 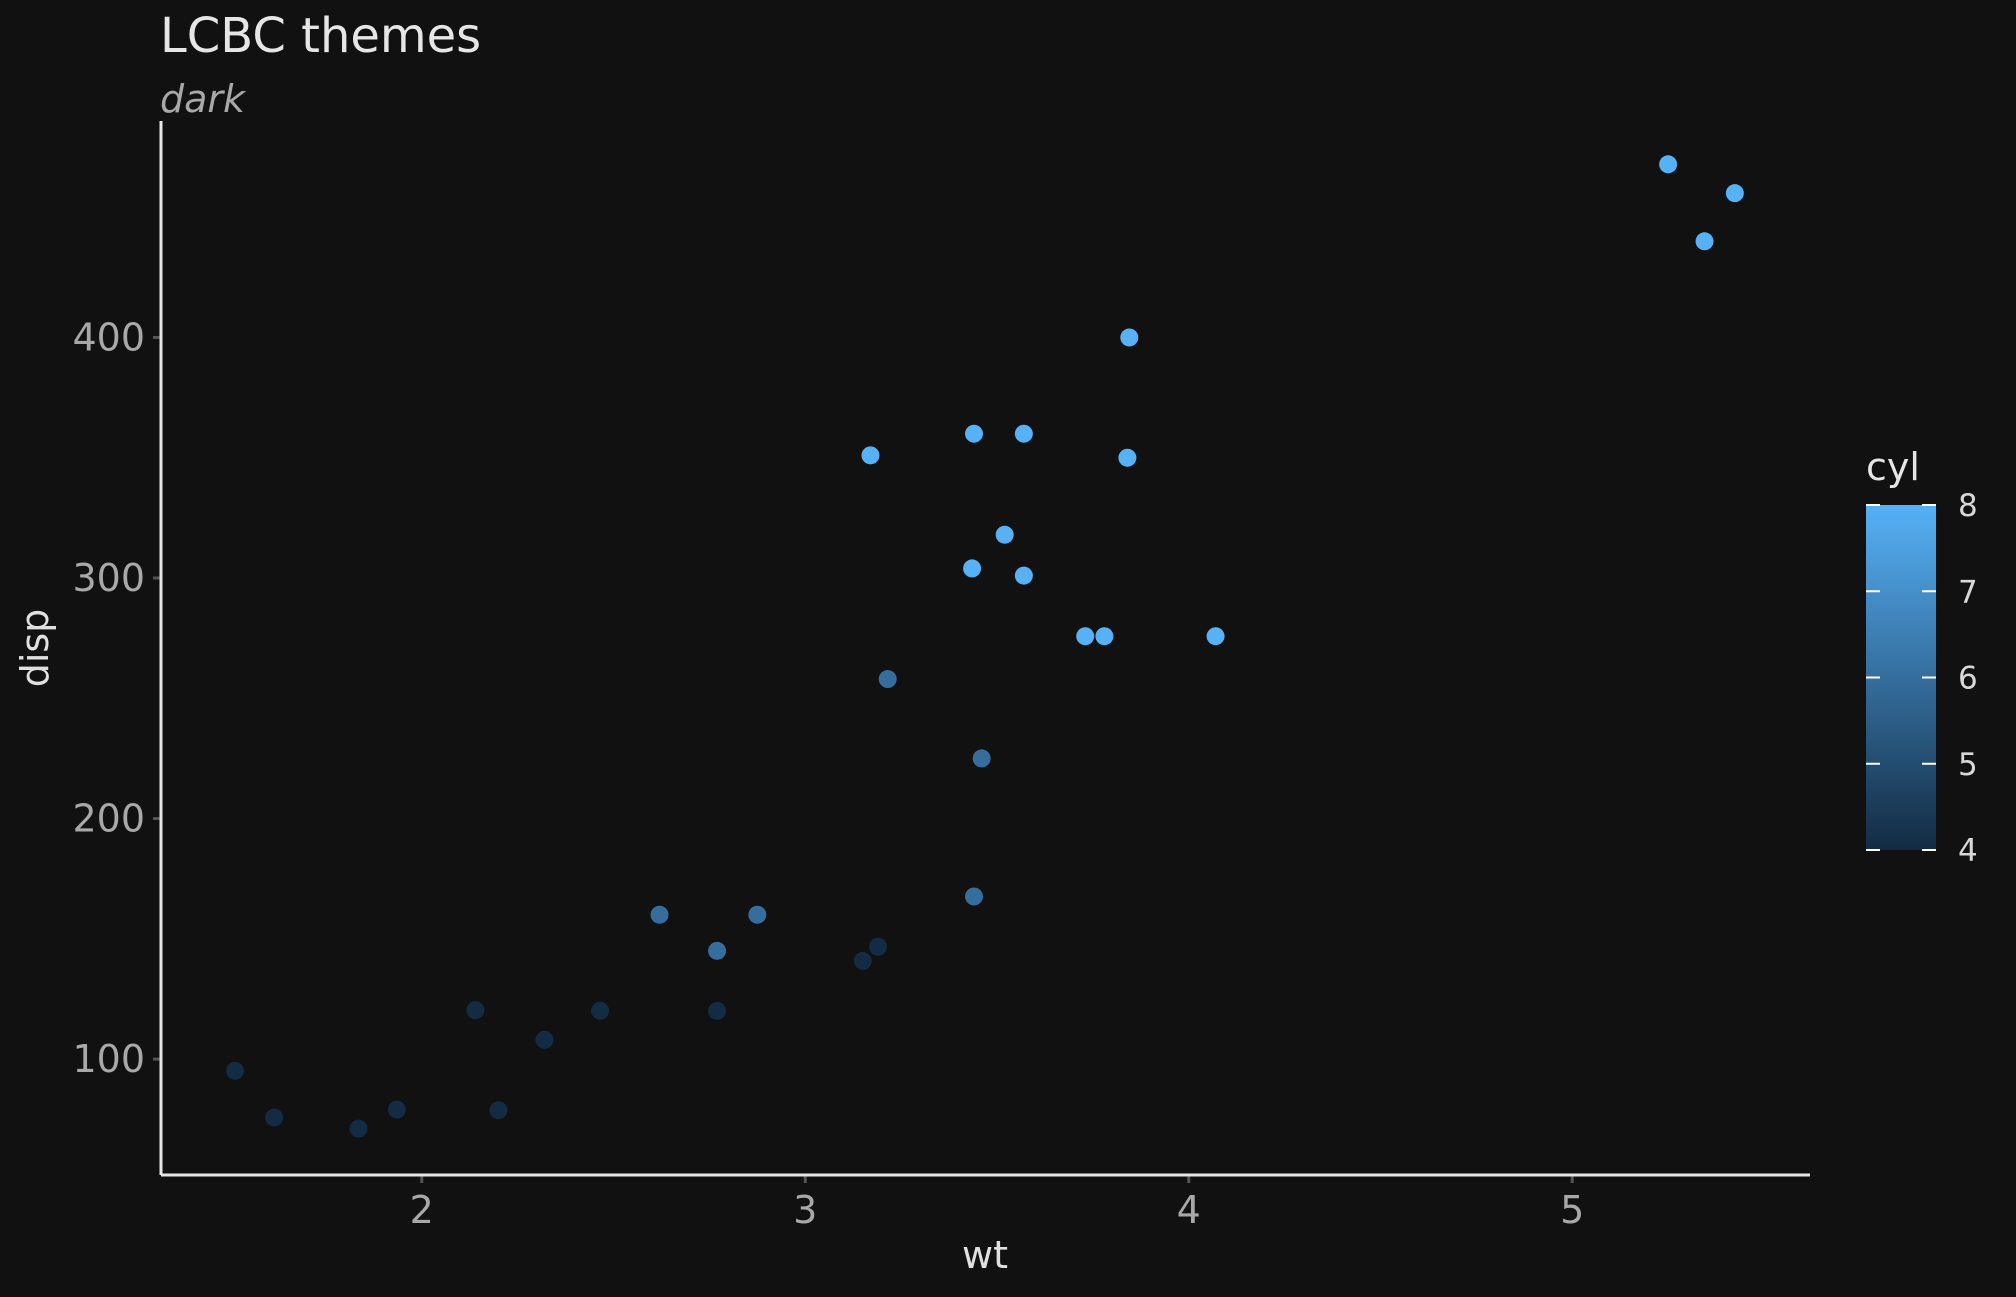 What do you see at coordinates (108, 819) in the screenshot?
I see `y-tick-label: 200` at bounding box center [108, 819].